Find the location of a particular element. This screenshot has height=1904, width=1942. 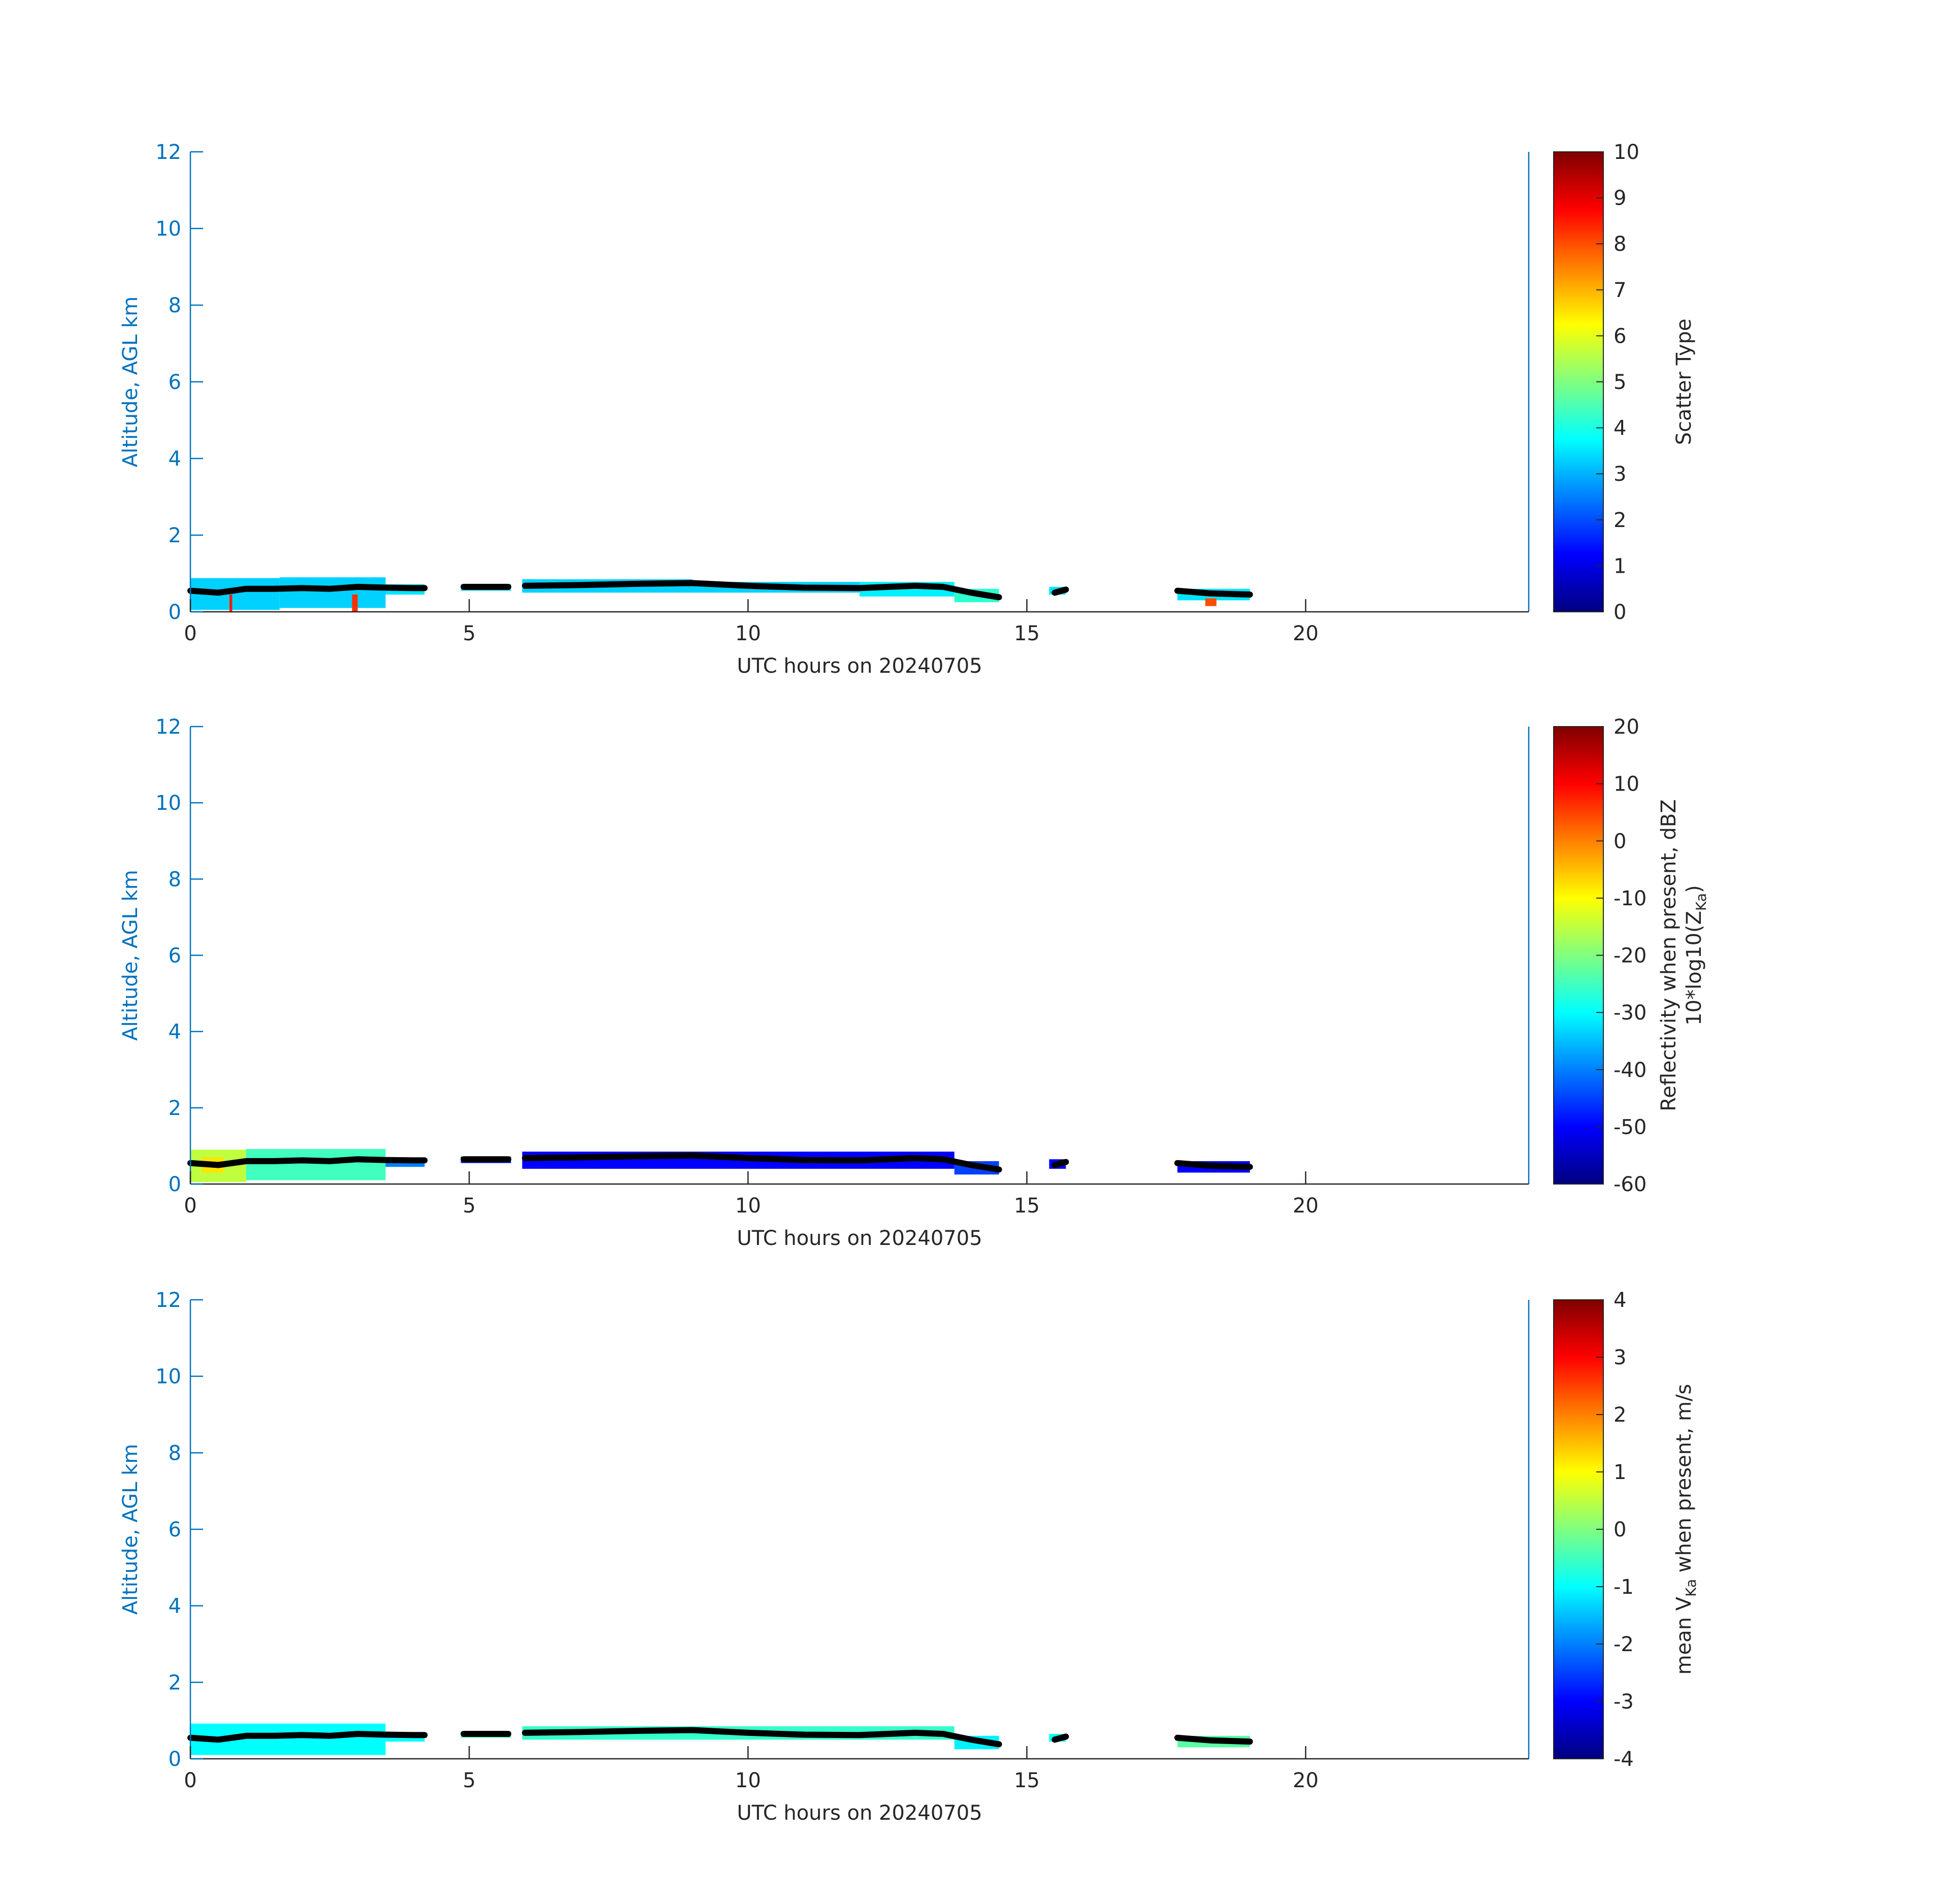

colorbar-tick-label: -40 is located at coordinates (1630, 1071).